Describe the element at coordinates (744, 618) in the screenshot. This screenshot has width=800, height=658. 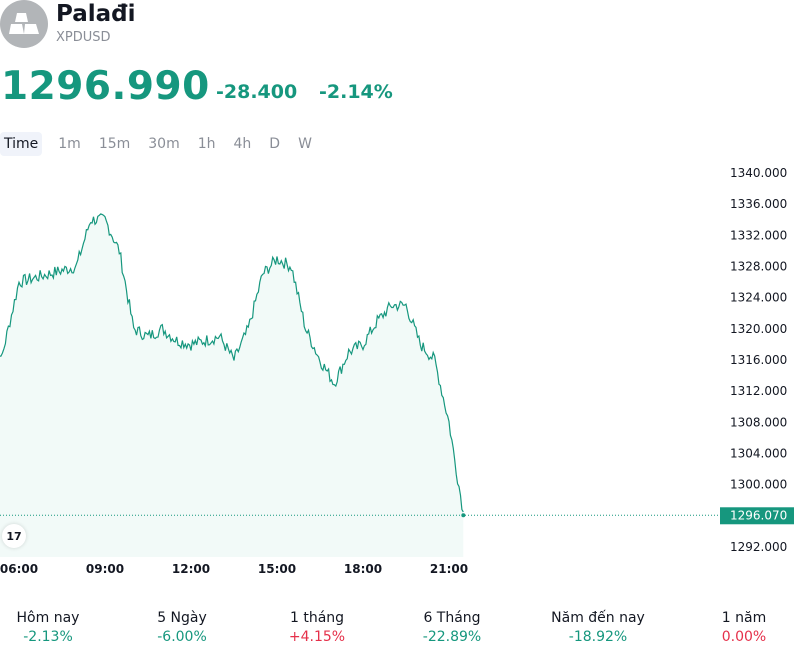
I see `perf-label: 1 năm` at that location.